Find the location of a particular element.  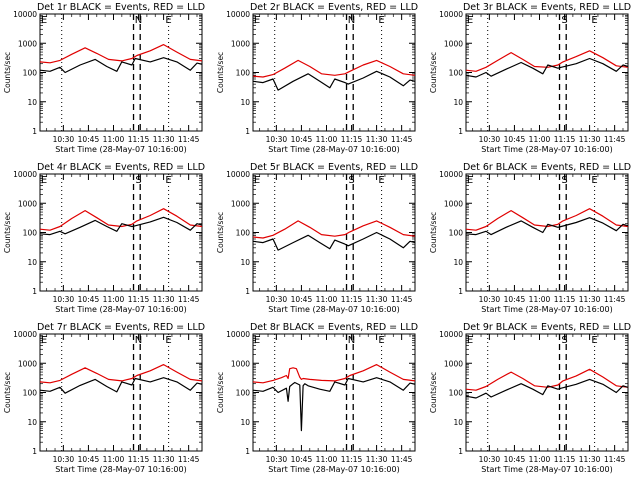

panel-title: Det 4r BLACK = Events, RED = LLD is located at coordinates (121, 167).